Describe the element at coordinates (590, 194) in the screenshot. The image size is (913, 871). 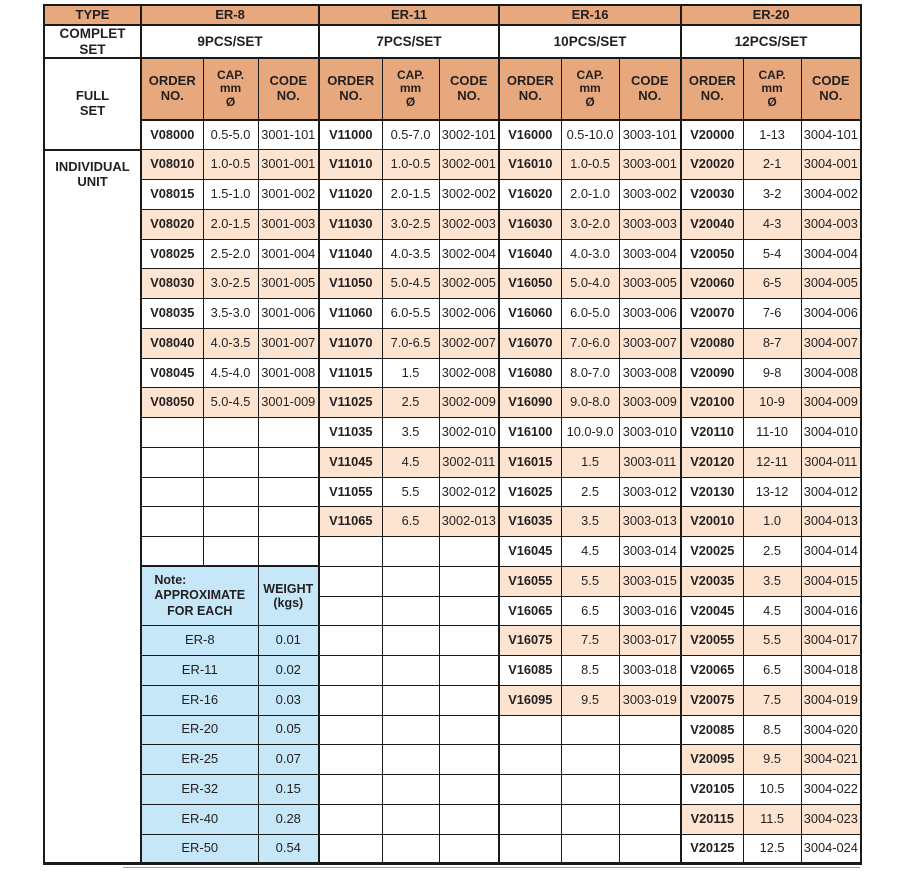
I see `er16-cap-cell: 2.0-1.0` at that location.